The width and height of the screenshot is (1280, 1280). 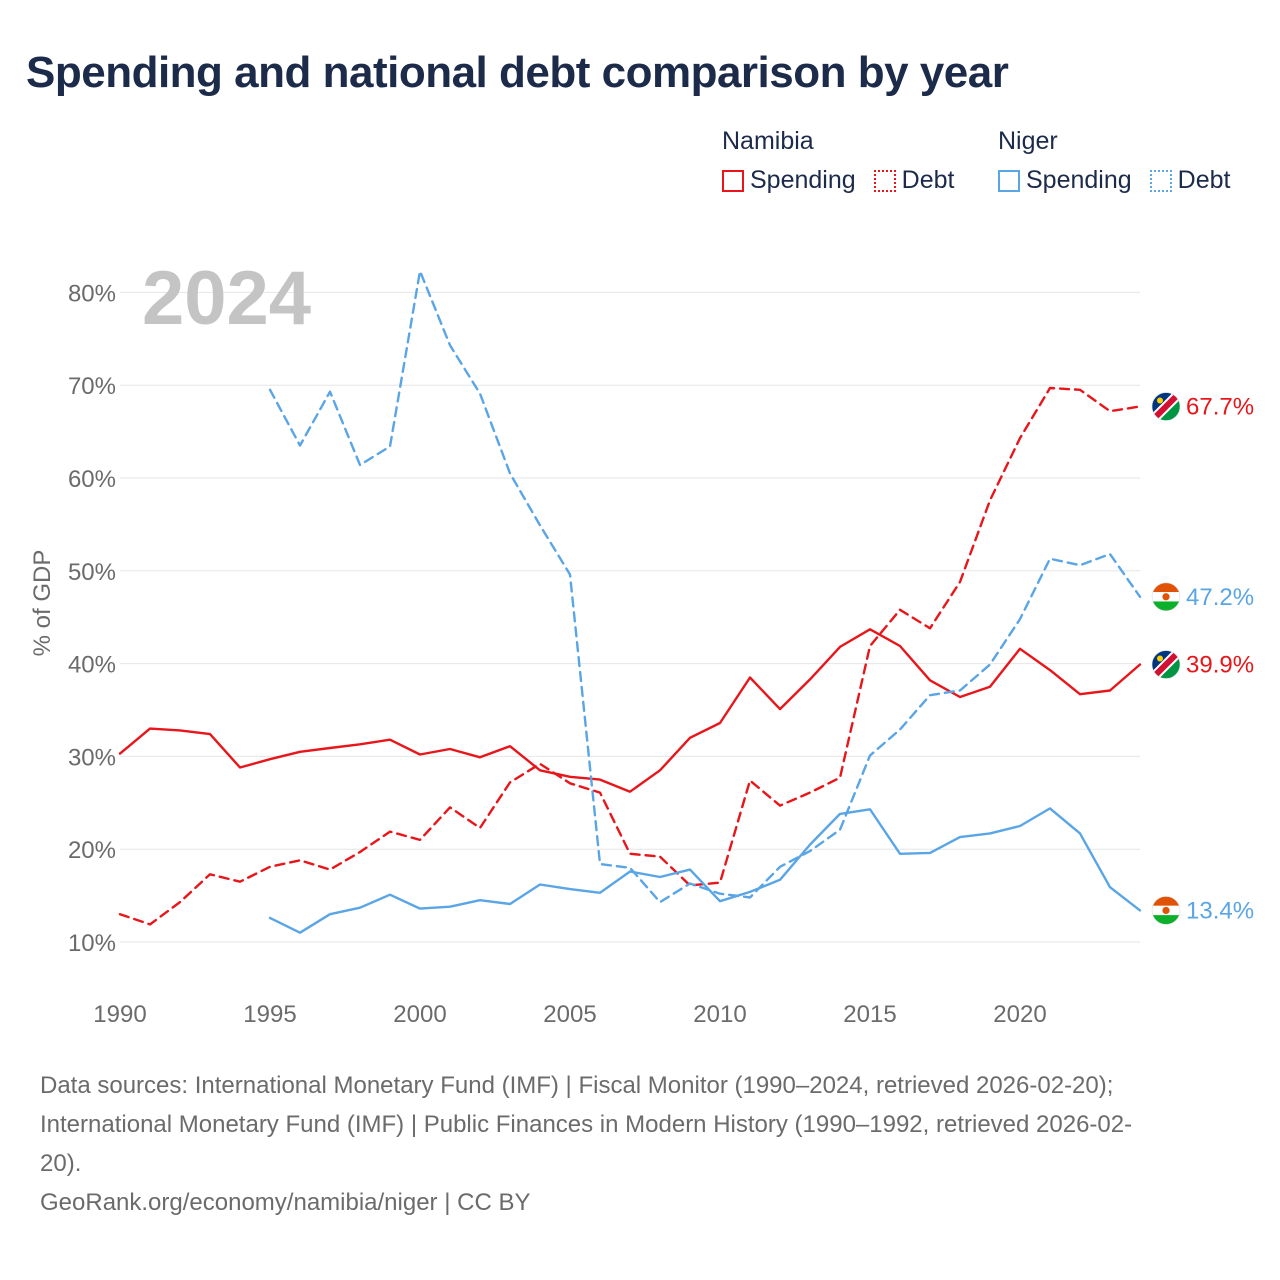 I want to click on legend-group-namibia: Namibia Spending Debt, so click(x=847, y=159).